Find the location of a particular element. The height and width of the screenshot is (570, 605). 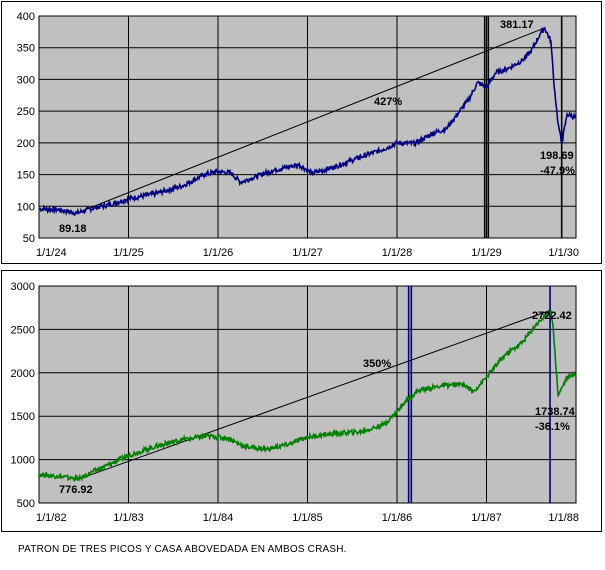

y-tick-label: 50 is located at coordinates (29, 239).